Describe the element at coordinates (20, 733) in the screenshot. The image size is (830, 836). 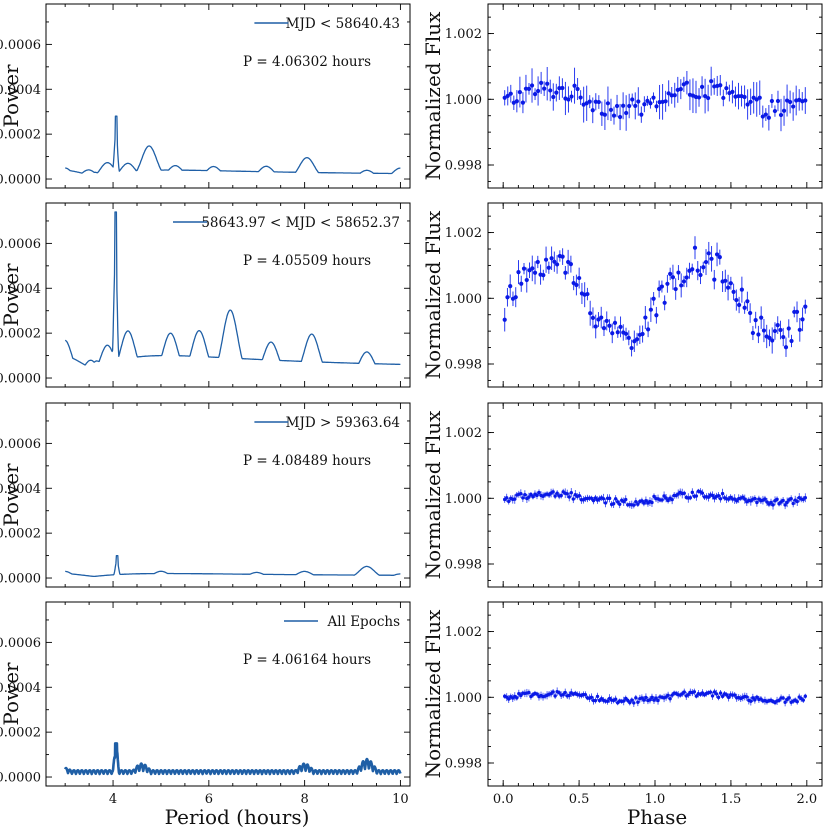
I see `y-tick-label: 0.0002` at that location.